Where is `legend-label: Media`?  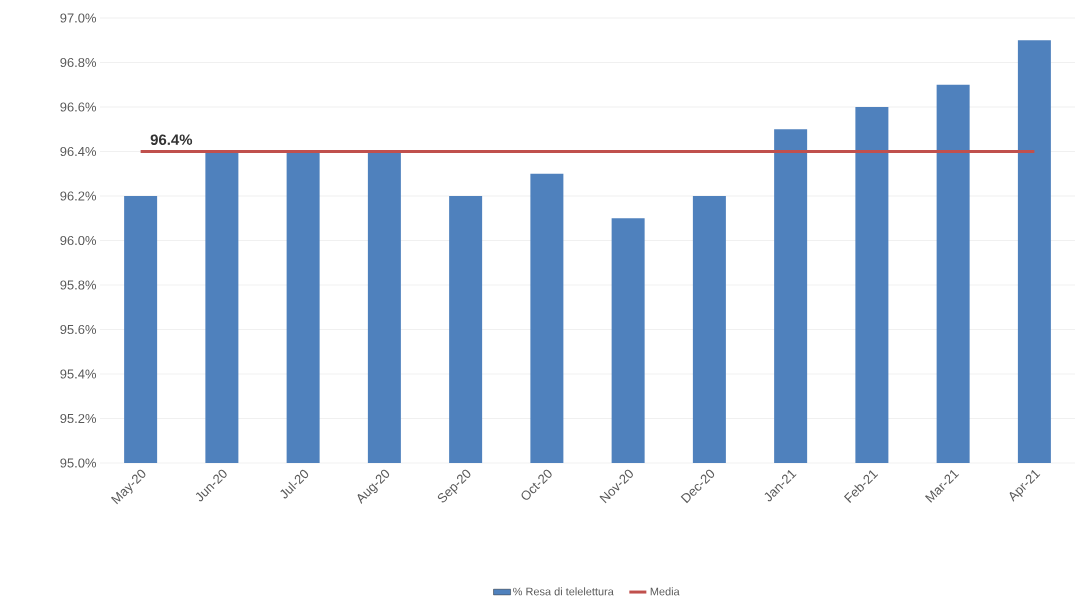
legend-label: Media is located at coordinates (665, 591).